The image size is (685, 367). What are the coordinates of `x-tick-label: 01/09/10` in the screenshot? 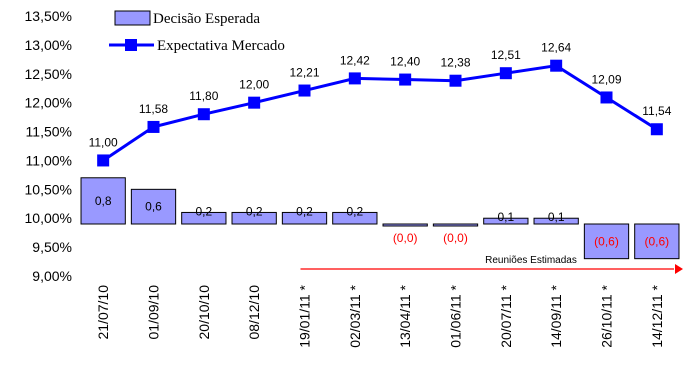 It's located at (154, 312).